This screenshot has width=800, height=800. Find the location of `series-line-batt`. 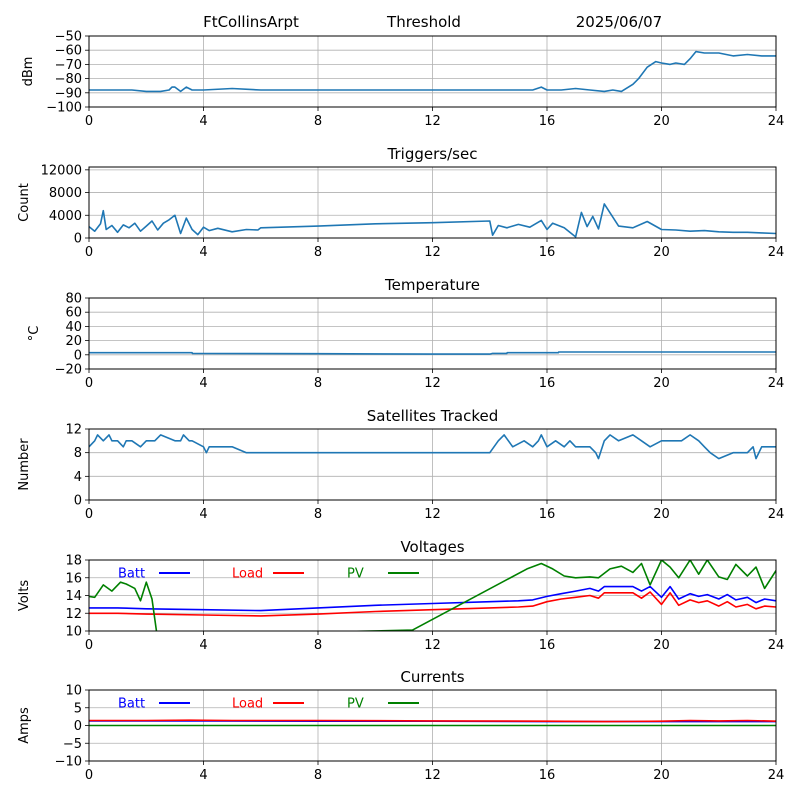

series-line-batt is located at coordinates (432, 598).